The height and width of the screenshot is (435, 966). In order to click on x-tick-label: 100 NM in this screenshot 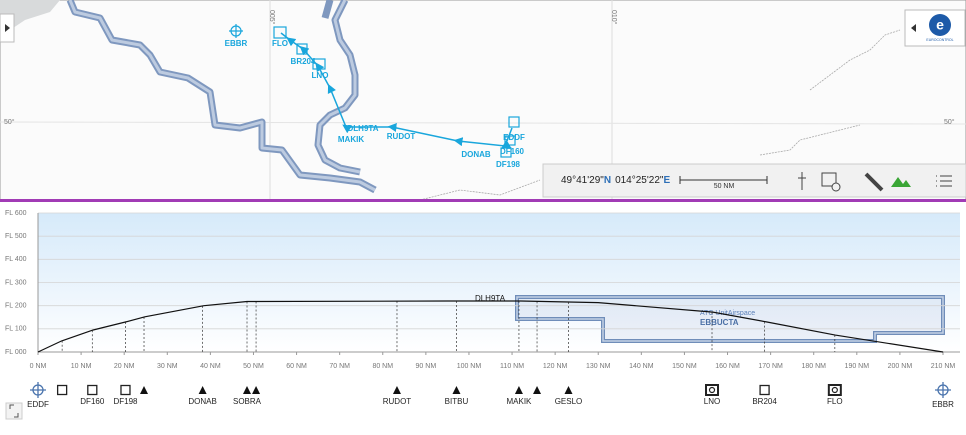, I will do `click(469, 366)`.